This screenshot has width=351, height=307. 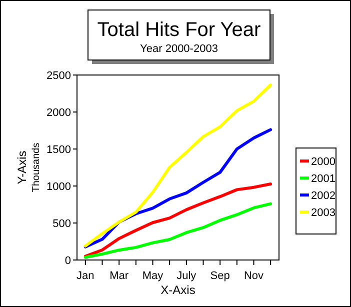 I want to click on legend-label: 2001, so click(x=323, y=179).